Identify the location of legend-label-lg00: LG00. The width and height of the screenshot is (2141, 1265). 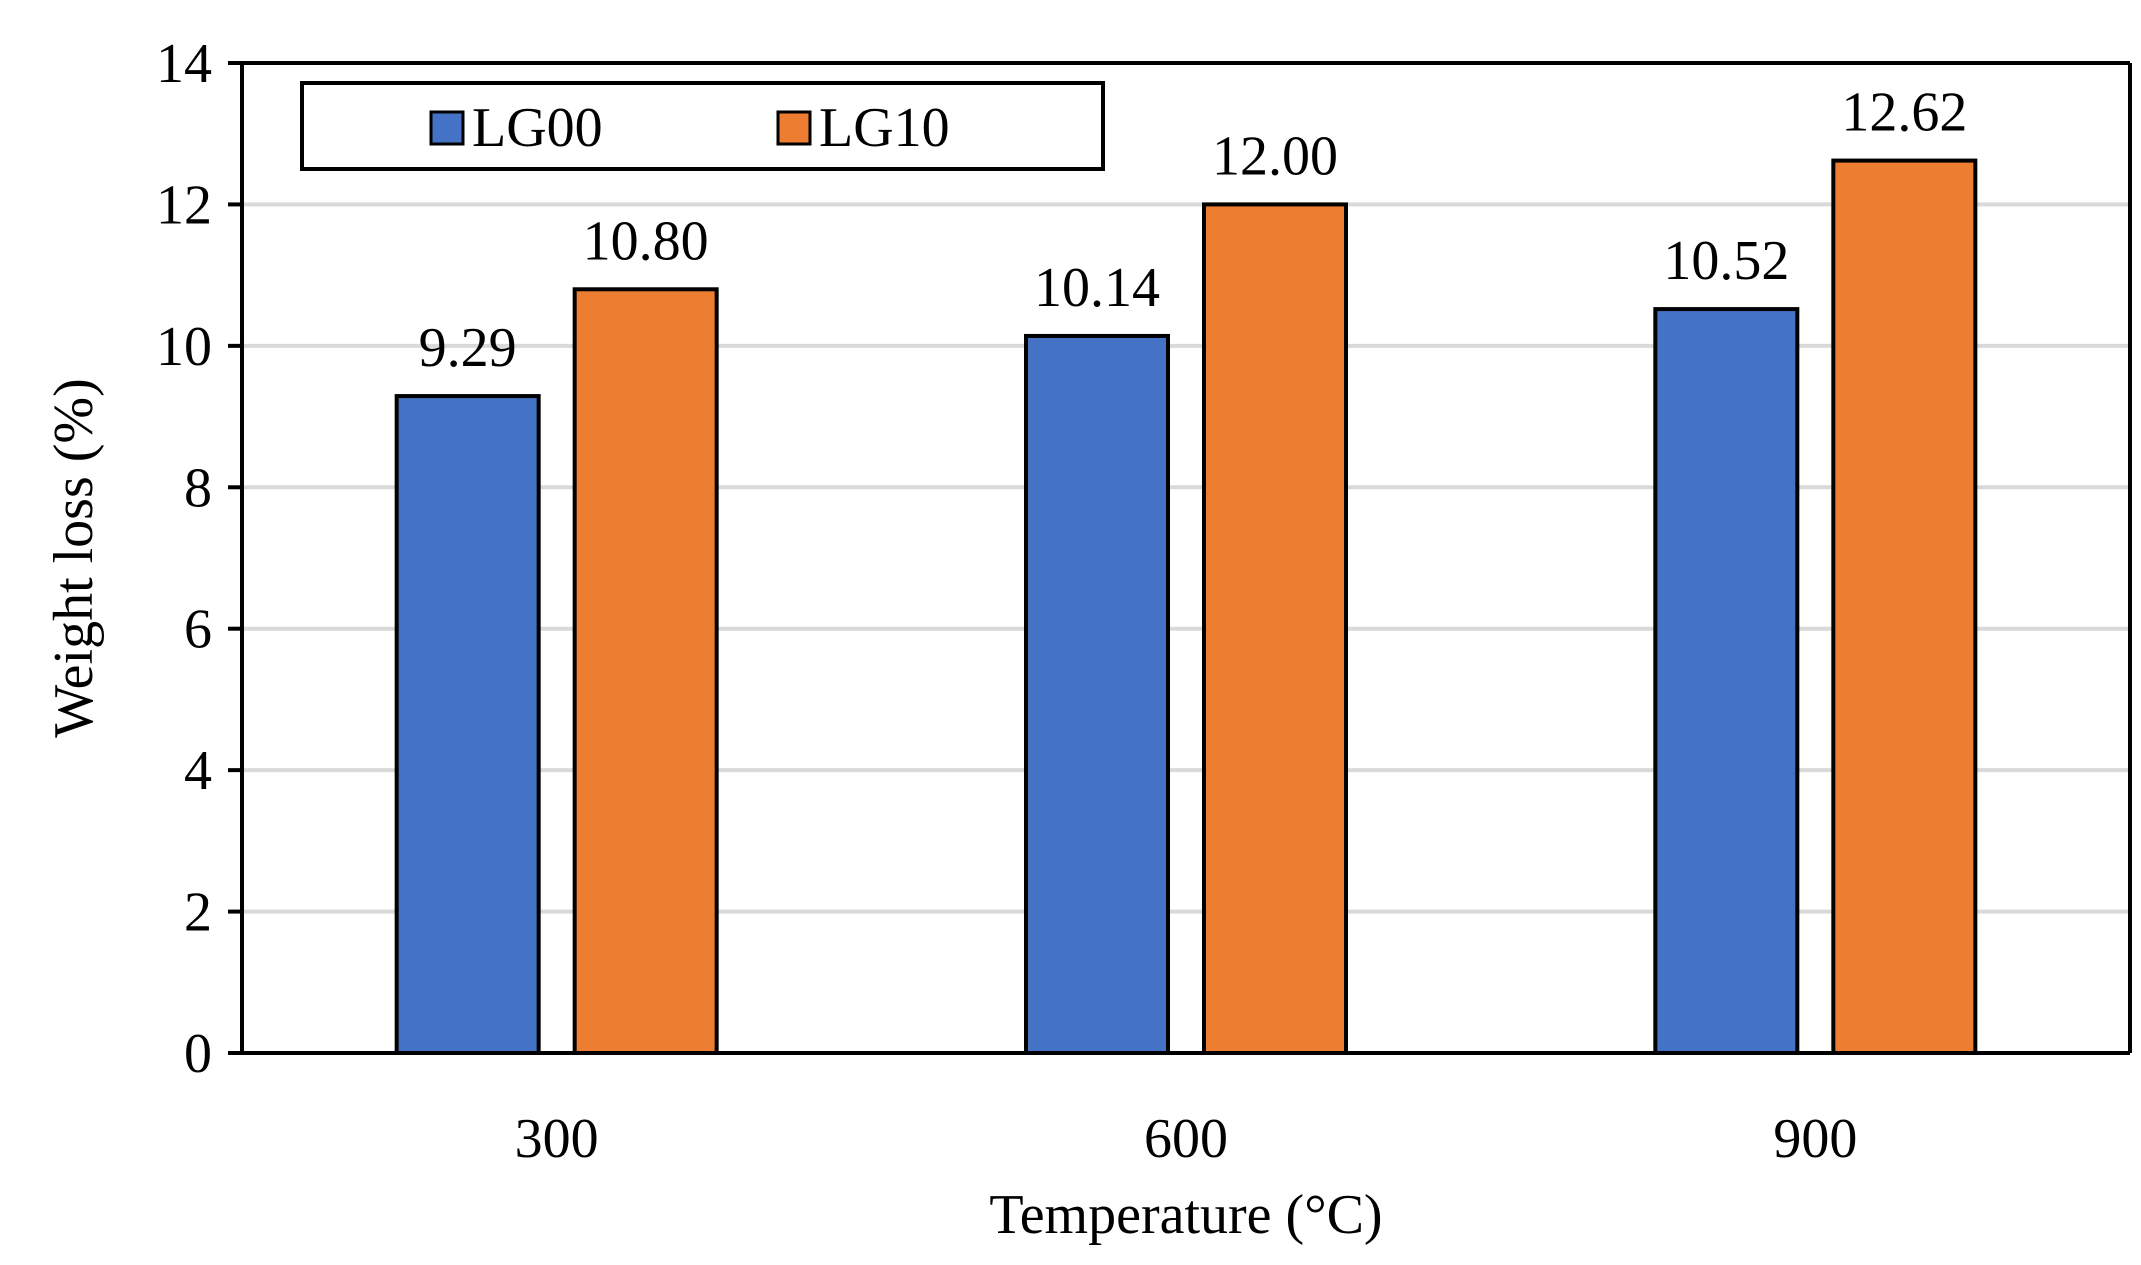
(537, 128).